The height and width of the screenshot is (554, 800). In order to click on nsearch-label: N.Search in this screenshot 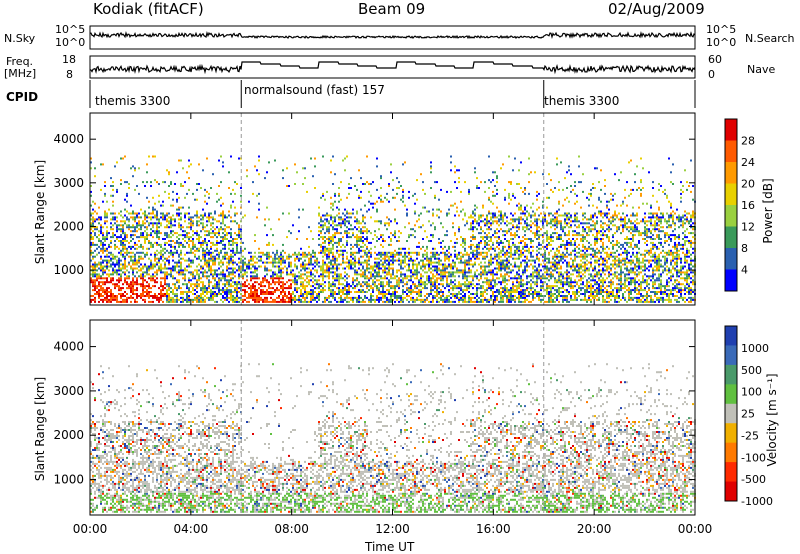, I will do `click(770, 38)`.